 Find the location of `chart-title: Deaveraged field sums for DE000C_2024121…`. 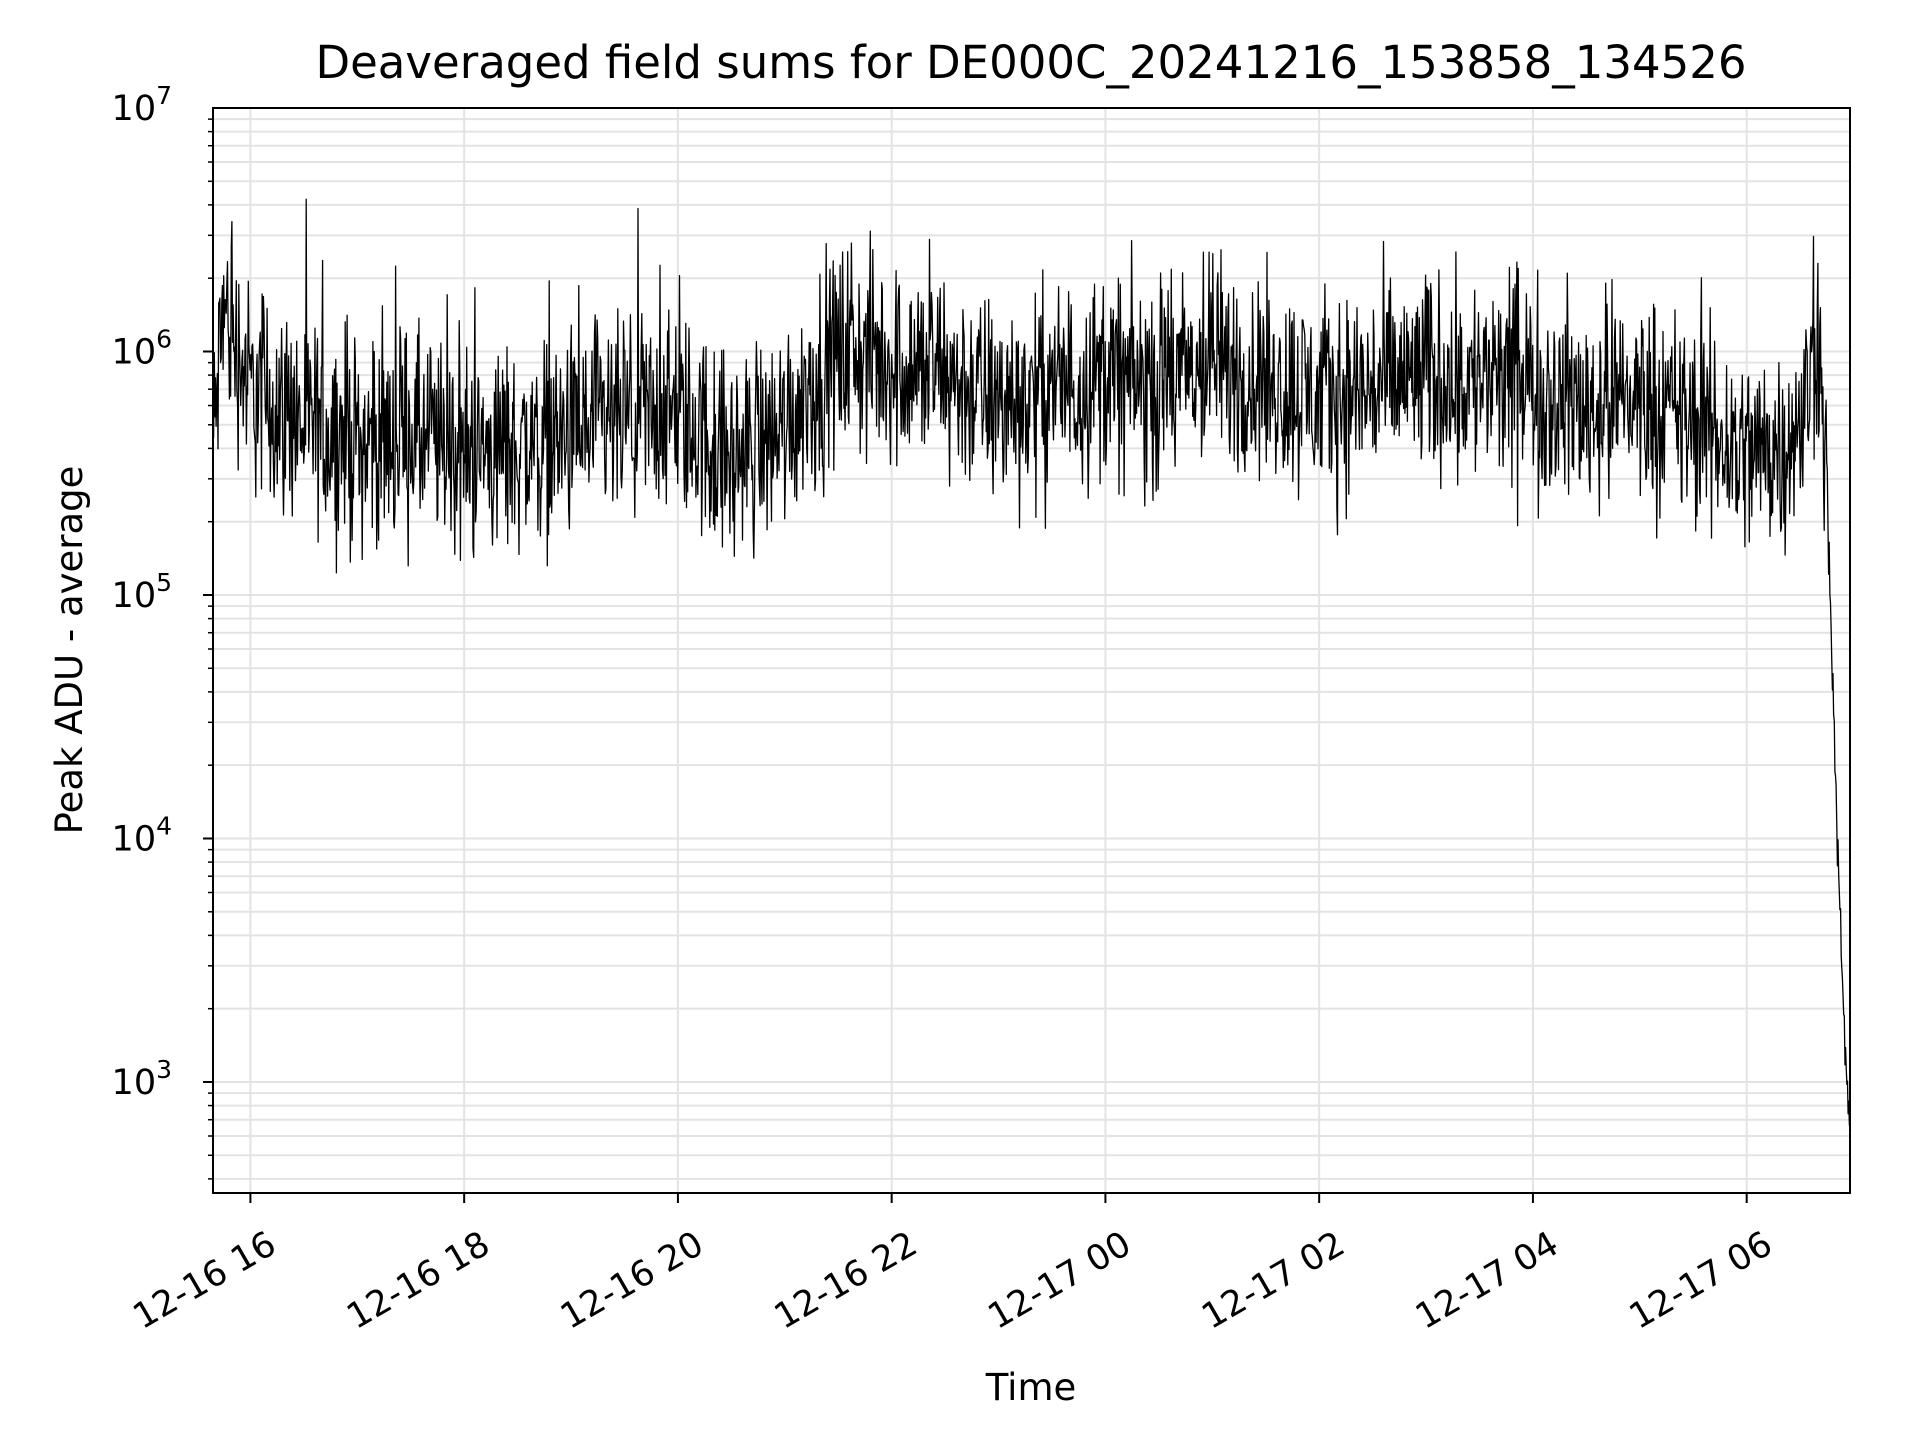

chart-title: Deaveraged field sums for DE000C_2024121… is located at coordinates (1030, 62).